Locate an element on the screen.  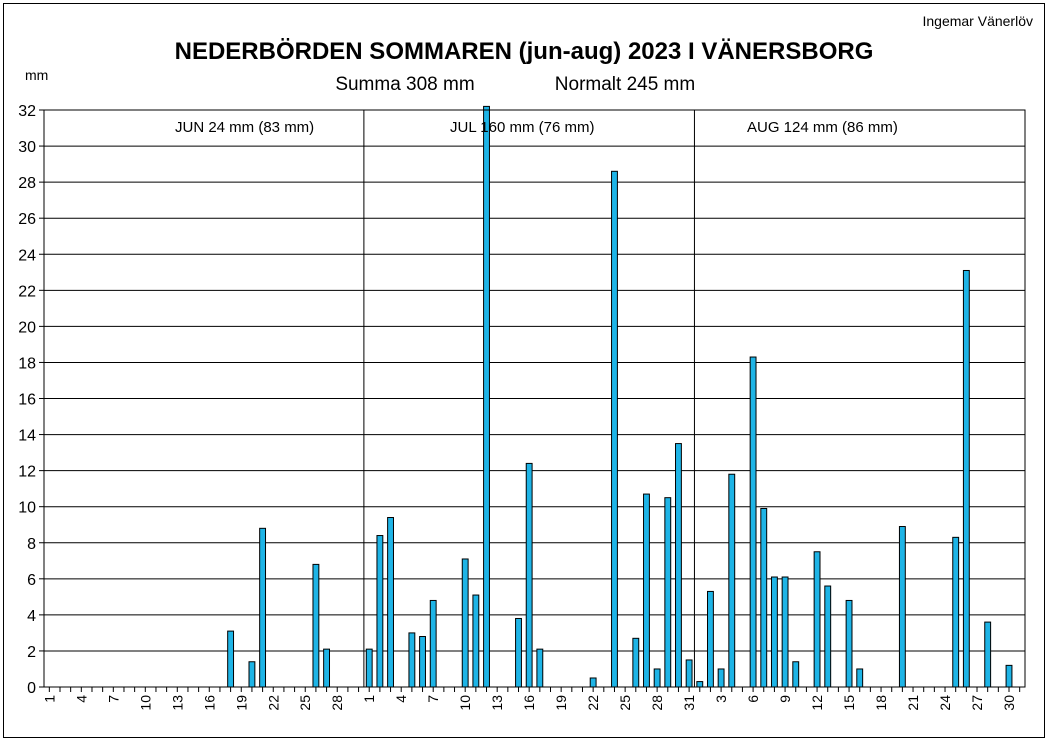
y-axis-unit: mm is located at coordinates (36, 75).